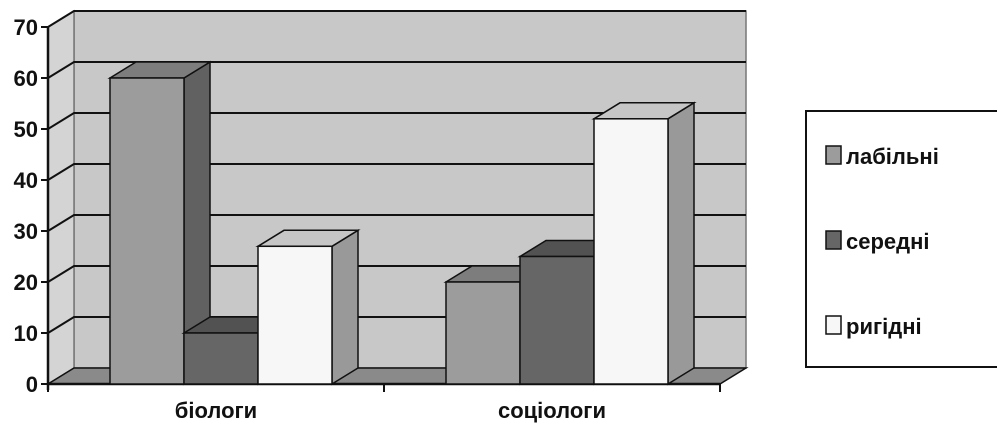  I want to click on legend-item: лабільні, so click(882, 156).